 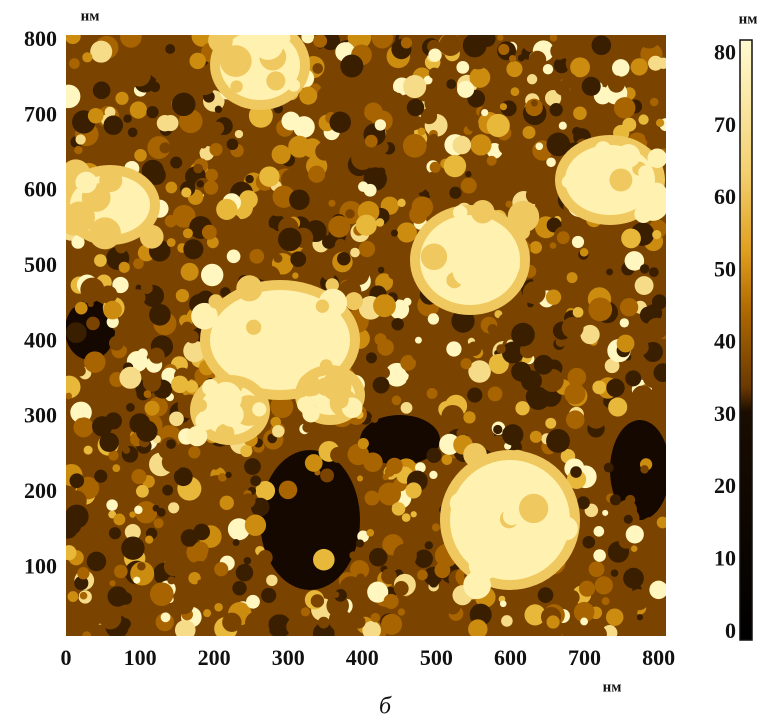 What do you see at coordinates (436, 657) in the screenshot?
I see `x-tick-label: 500` at bounding box center [436, 657].